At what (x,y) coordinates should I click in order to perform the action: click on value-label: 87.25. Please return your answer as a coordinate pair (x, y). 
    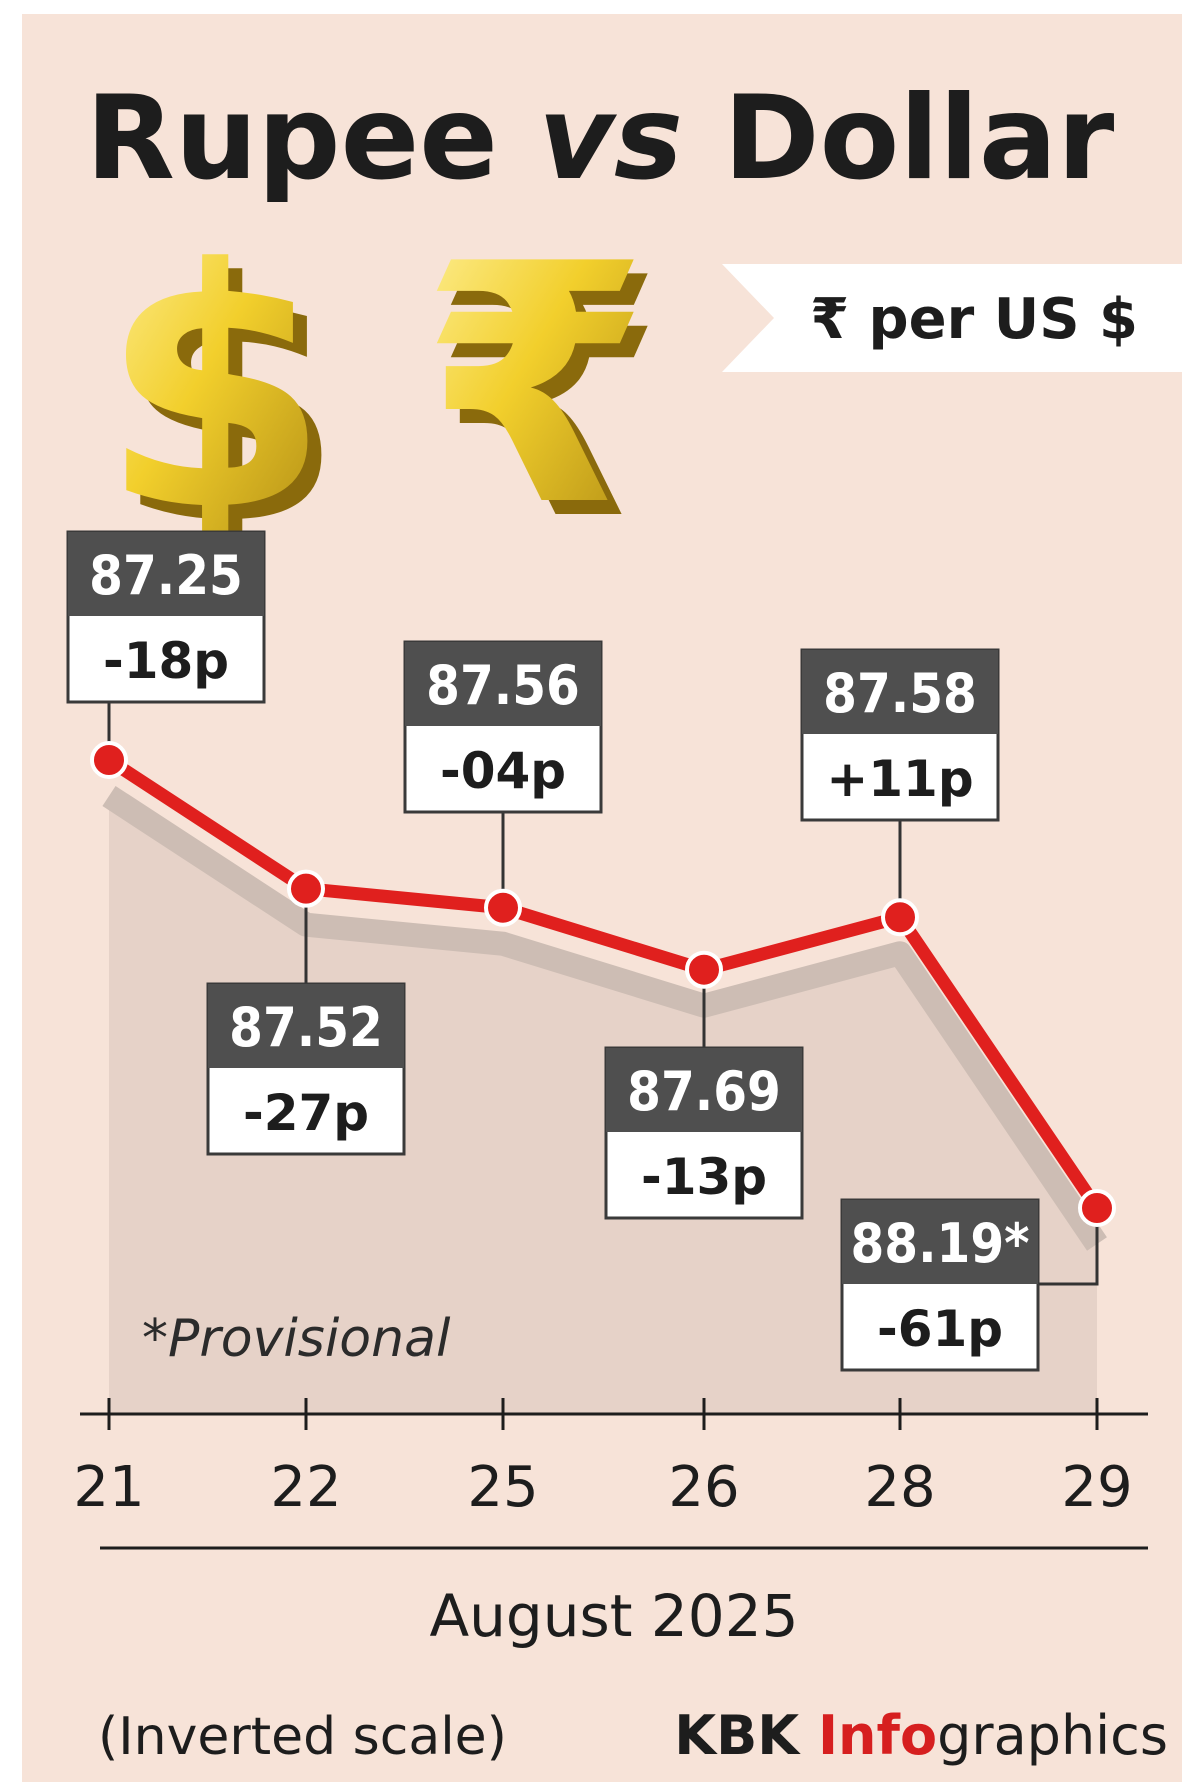
    Looking at the image, I should click on (166, 575).